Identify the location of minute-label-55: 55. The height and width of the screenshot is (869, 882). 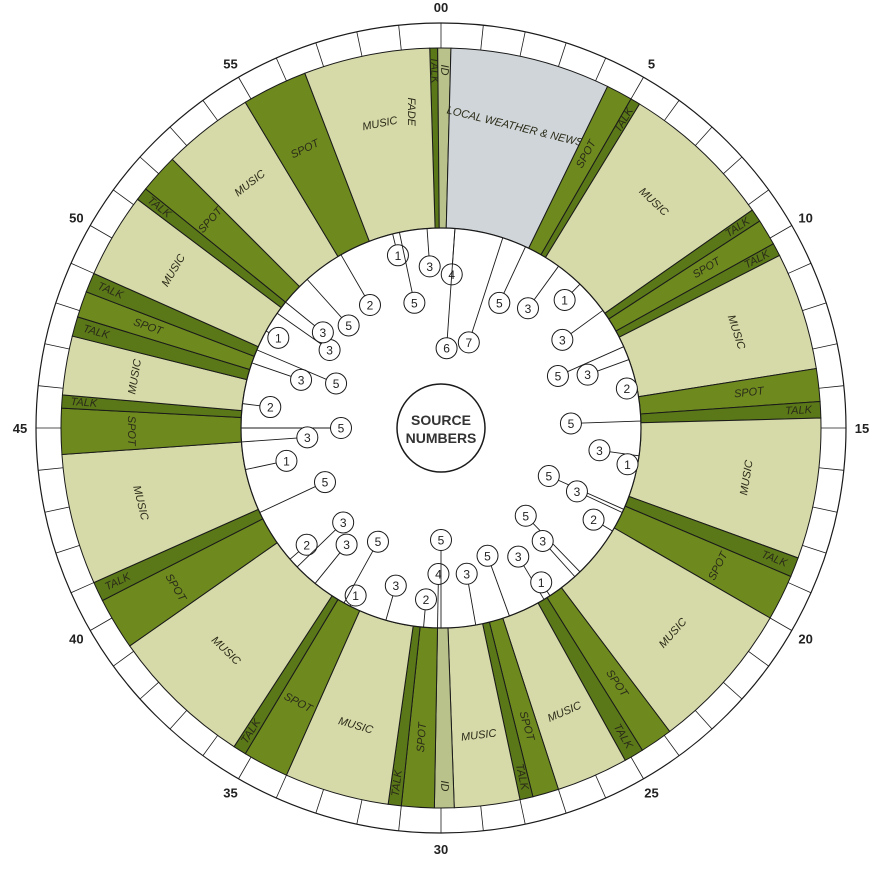
(230, 63).